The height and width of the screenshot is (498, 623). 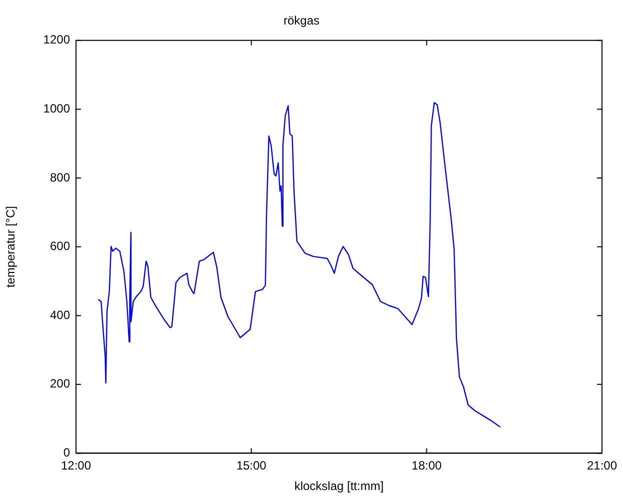 What do you see at coordinates (60, 315) in the screenshot?
I see `y-tick-label: 400` at bounding box center [60, 315].